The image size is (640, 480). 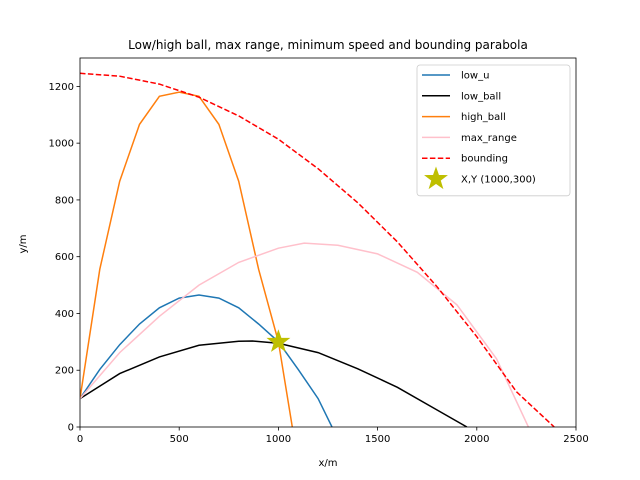 What do you see at coordinates (484, 159) in the screenshot?
I see `legend-label: bounding` at bounding box center [484, 159].